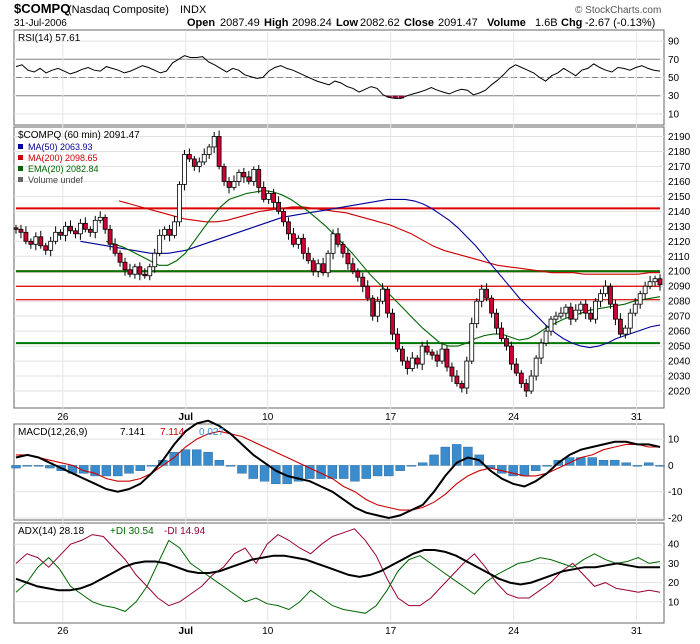  Describe the element at coordinates (679, 182) in the screenshot. I see `price-y-tick-label: 2160` at that location.